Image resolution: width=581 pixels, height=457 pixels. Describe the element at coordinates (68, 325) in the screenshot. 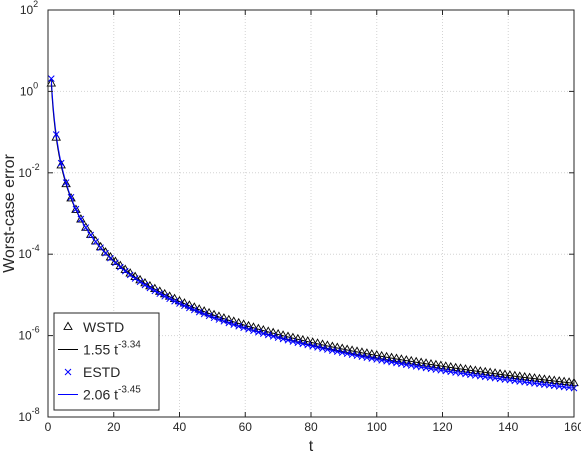

I see `legend-marker-swatch` at that location.